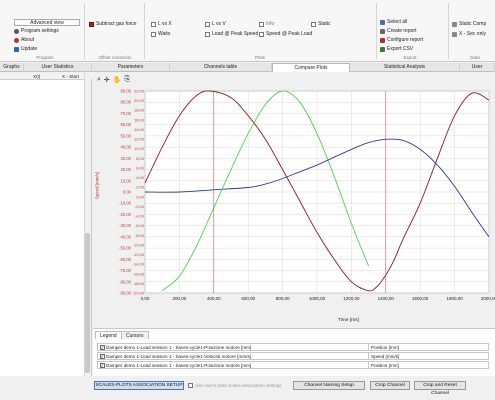 This screenshot has width=495, height=400. Describe the element at coordinates (140, 216) in the screenshot. I see `y-right-tick-label: -4,00` at that location.